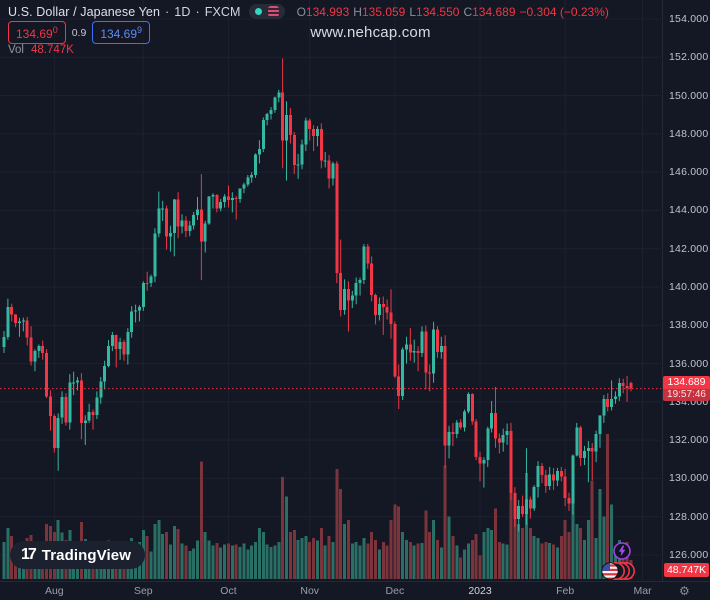  Describe the element at coordinates (689, 363) in the screenshot. I see `price-tick-label: 136.000` at that location.